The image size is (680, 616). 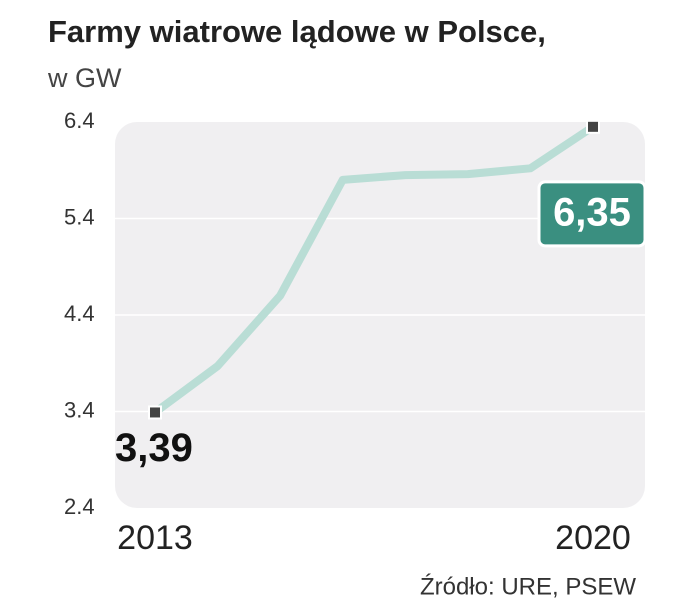 I want to click on y-tick-label: 2.4, so click(x=79, y=506).